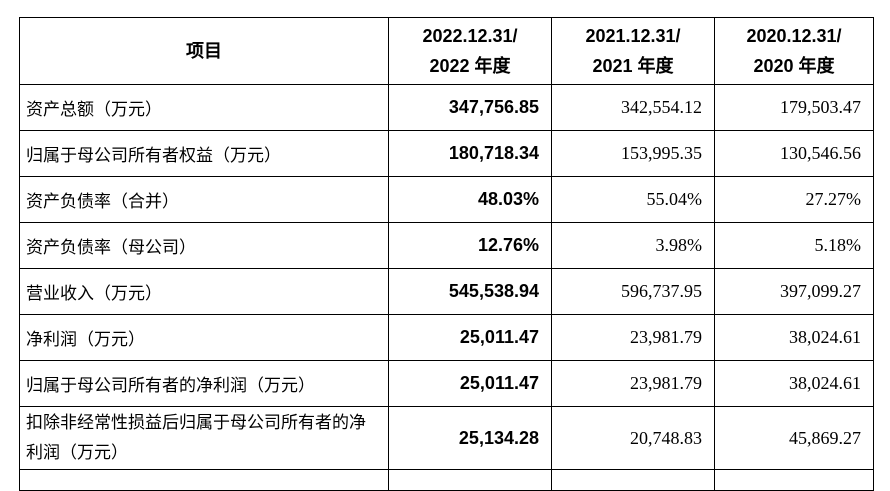 Image resolution: width=890 pixels, height=491 pixels. What do you see at coordinates (794, 438) in the screenshot?
I see `cell-value: 45,869.27` at bounding box center [794, 438].